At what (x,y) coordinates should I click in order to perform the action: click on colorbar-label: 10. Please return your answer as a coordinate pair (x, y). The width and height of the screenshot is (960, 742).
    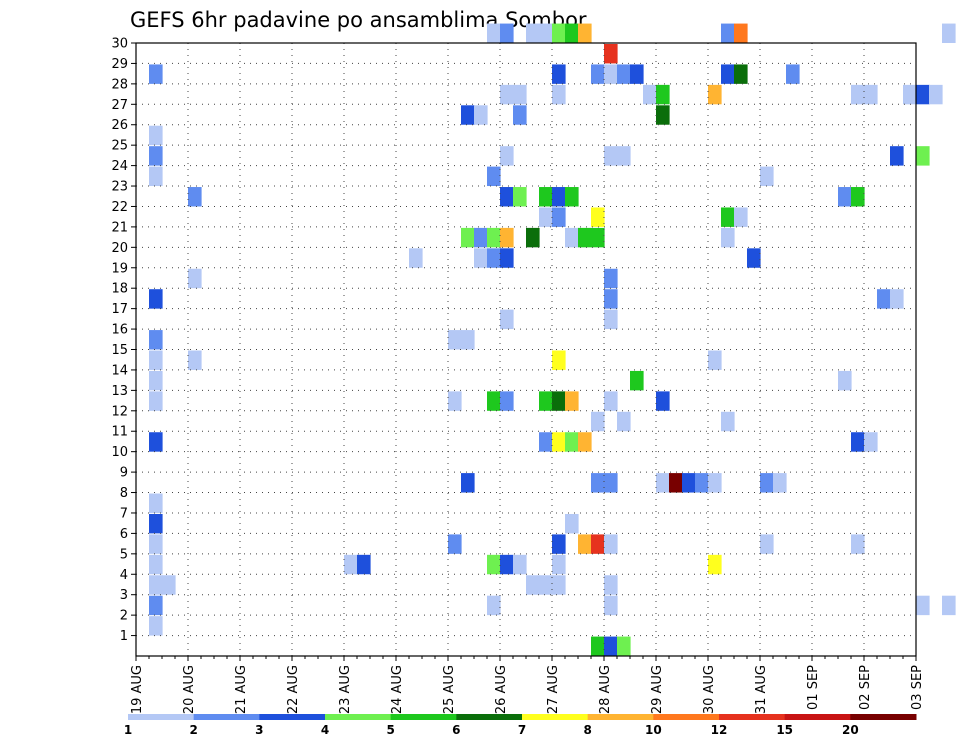
    Looking at the image, I should click on (653, 730).